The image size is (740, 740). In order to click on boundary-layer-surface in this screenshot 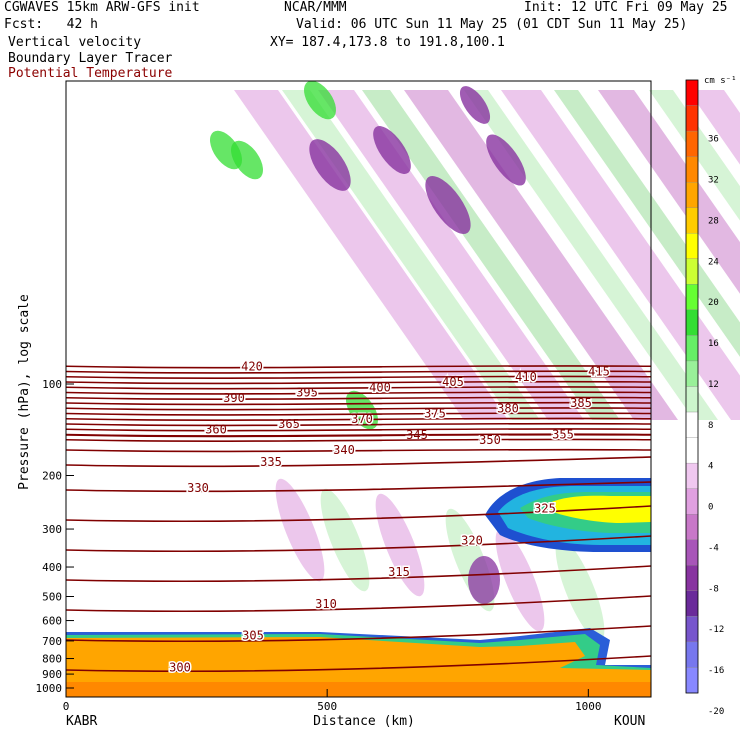, I will do `click(358, 689)`.